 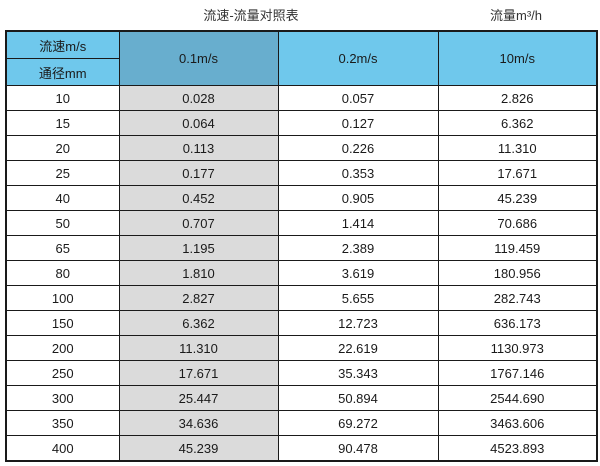 I want to click on table-row: 200 11.310 22.619 1130.973, so click(x=301, y=348).